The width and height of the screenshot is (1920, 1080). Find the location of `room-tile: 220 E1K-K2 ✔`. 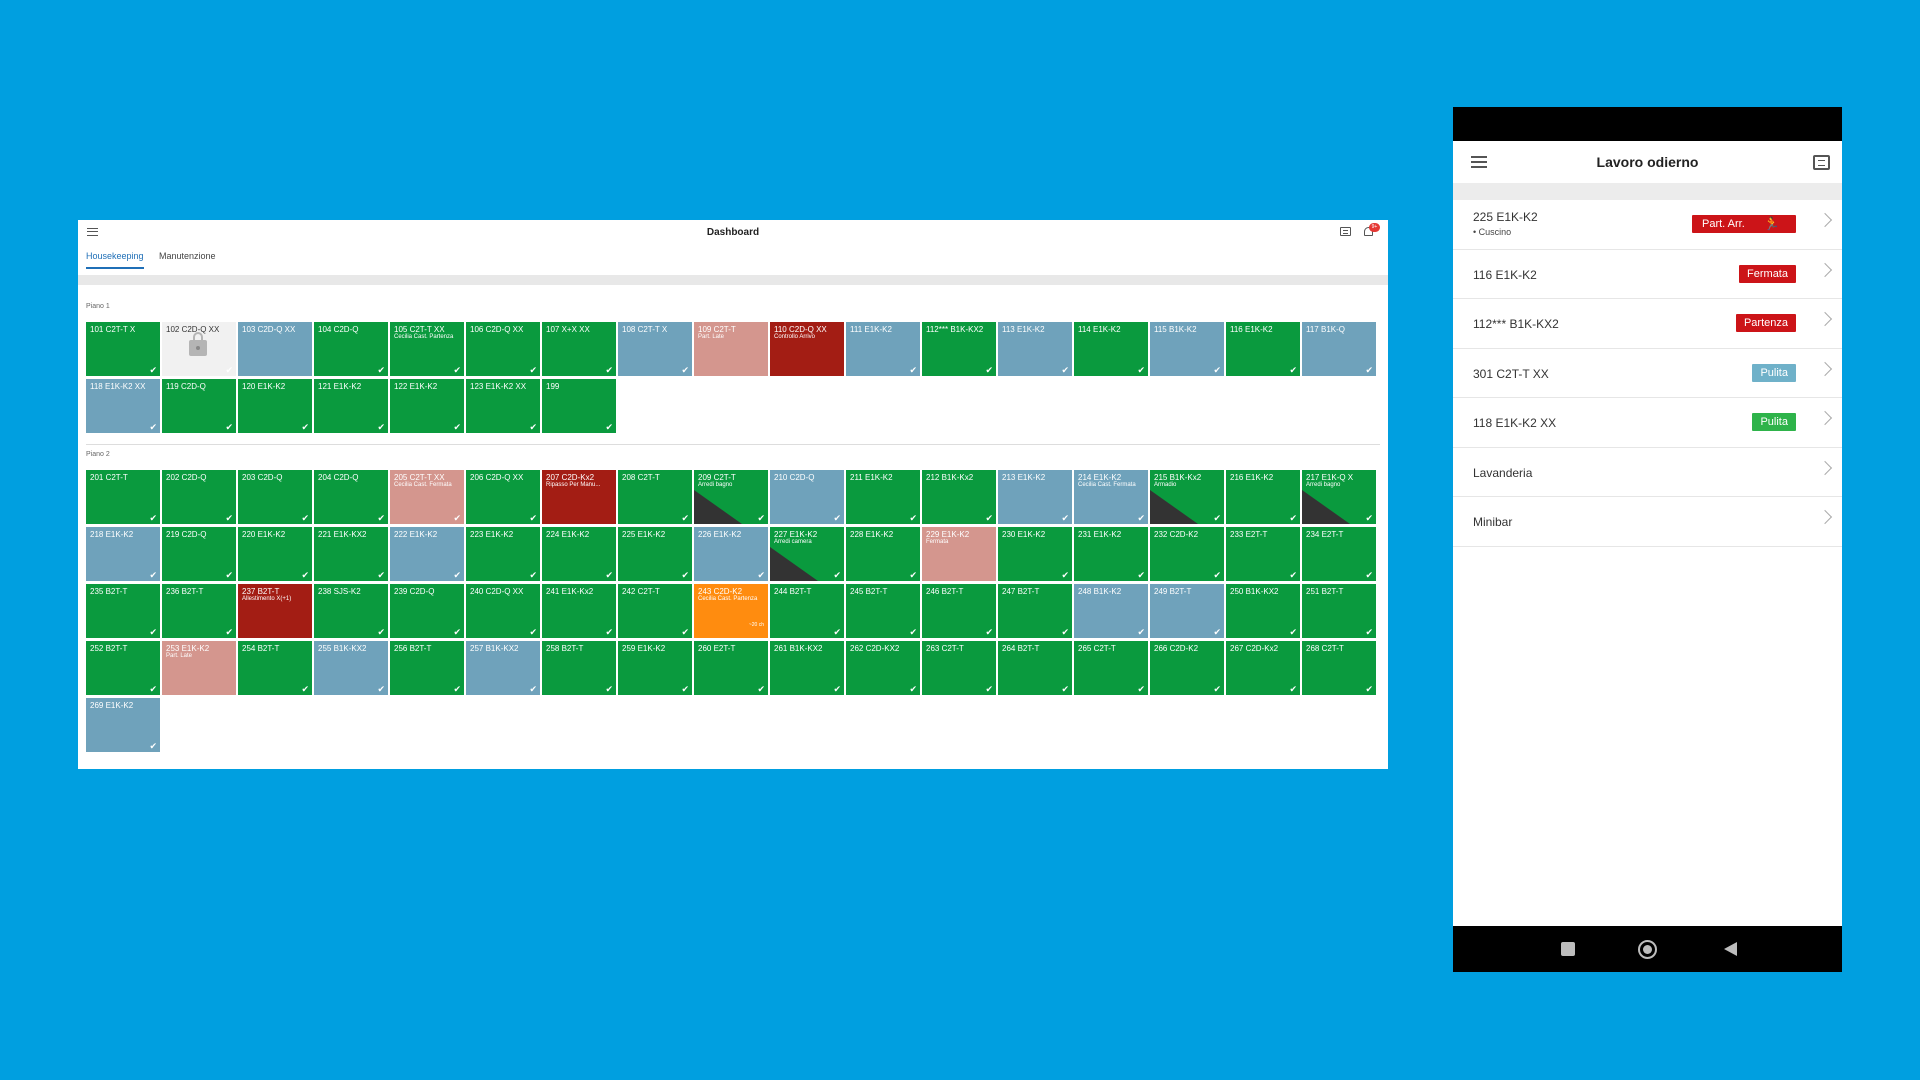

room-tile: 220 E1K-K2 ✔ is located at coordinates (275, 554).